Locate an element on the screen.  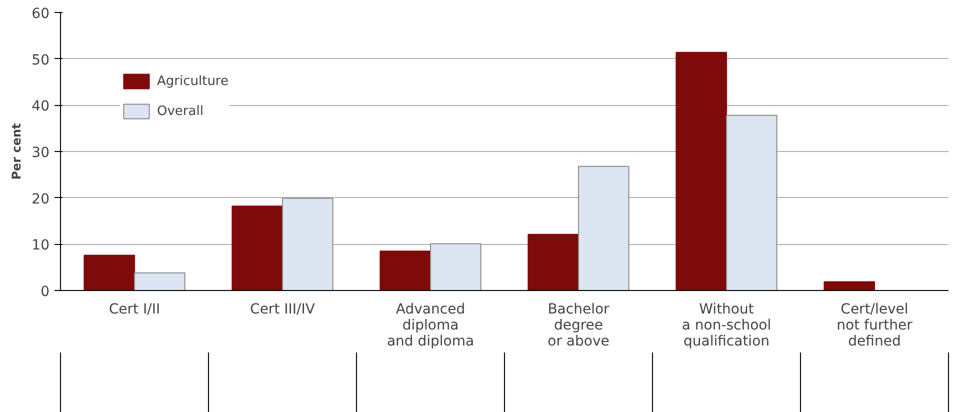
y-tick-label: 30 is located at coordinates (41, 153).